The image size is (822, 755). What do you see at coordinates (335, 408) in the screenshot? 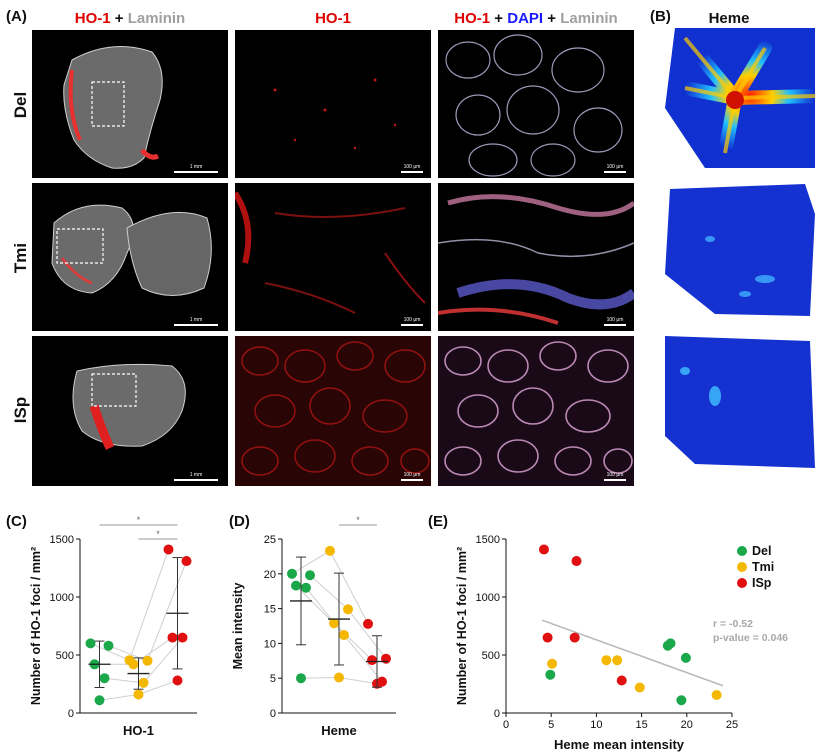
I see `ho1-signal-isp` at bounding box center [335, 408].